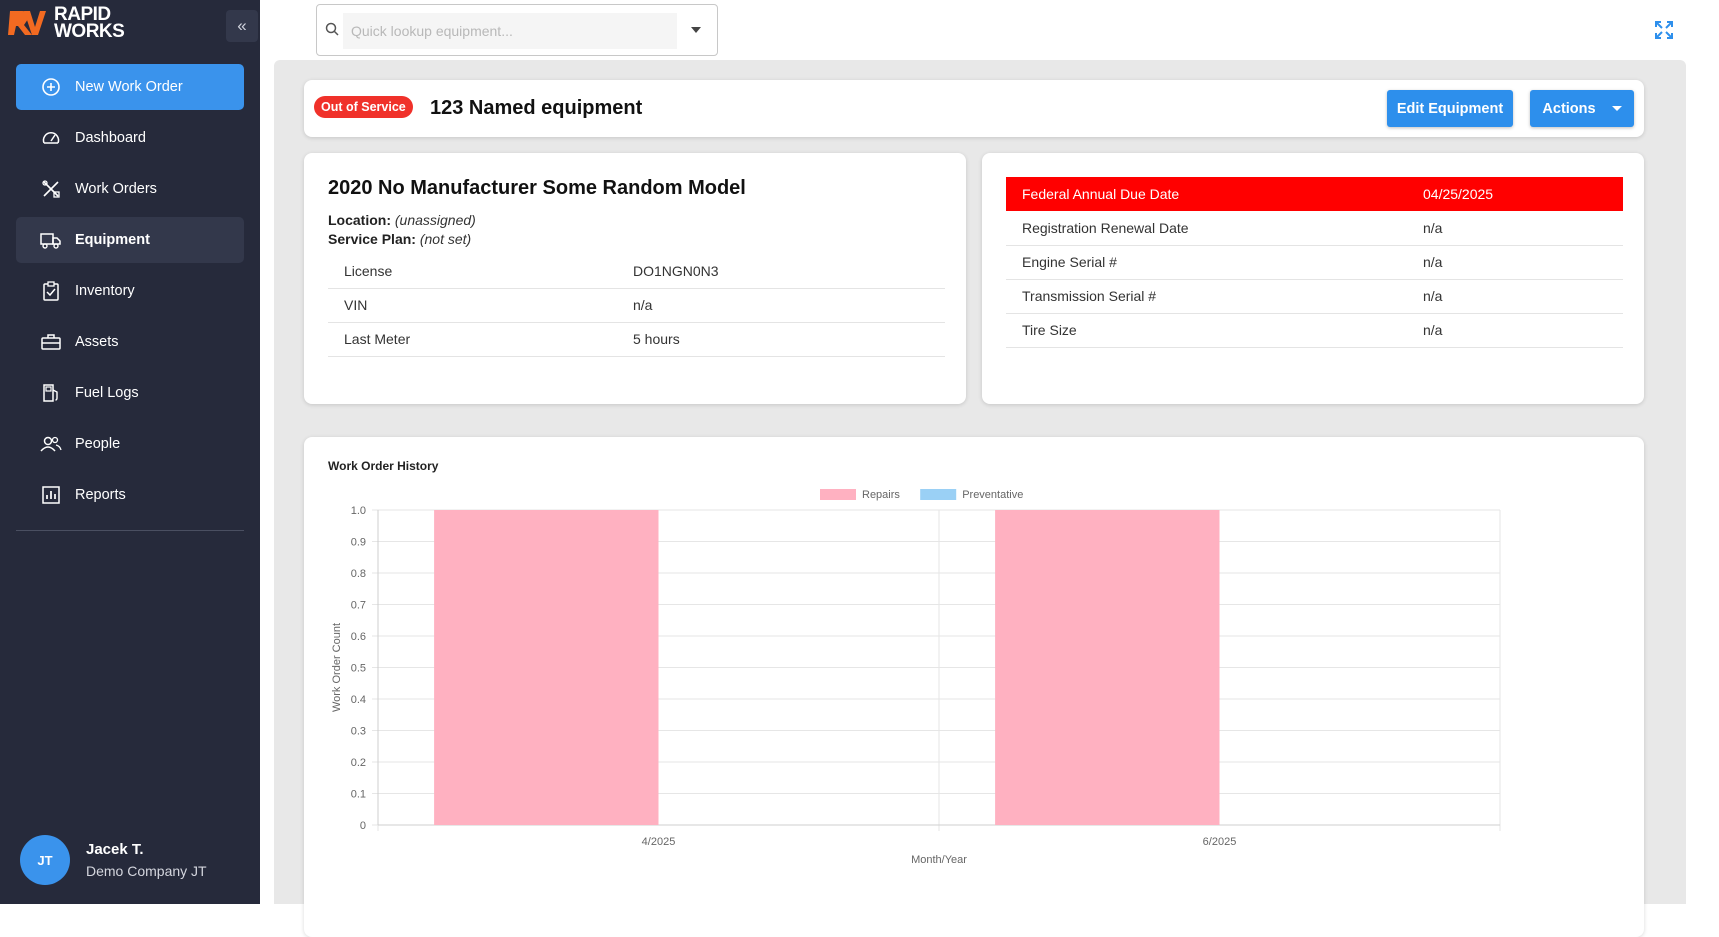 The height and width of the screenshot is (937, 1719). Describe the element at coordinates (1664, 30) in the screenshot. I see `fullscreen-expand-icon` at that location.